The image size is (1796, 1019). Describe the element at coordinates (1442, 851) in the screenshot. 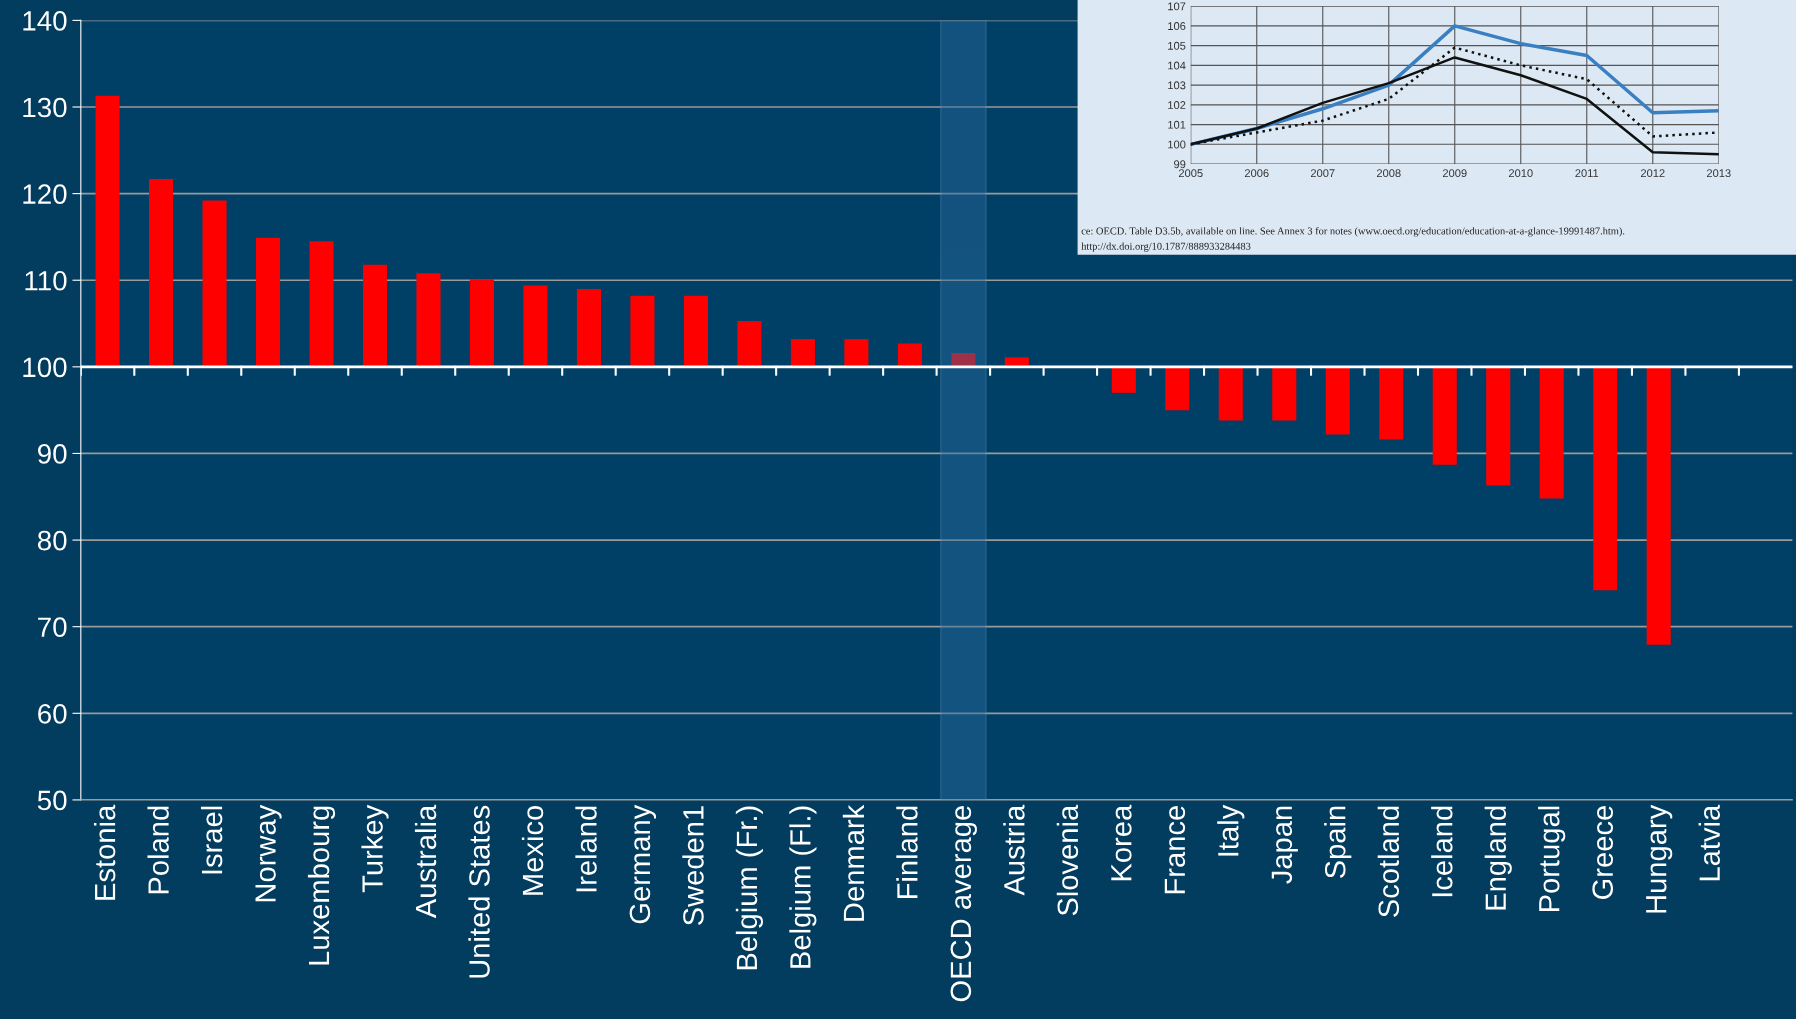

I see `x-tick-label: Iceland` at that location.